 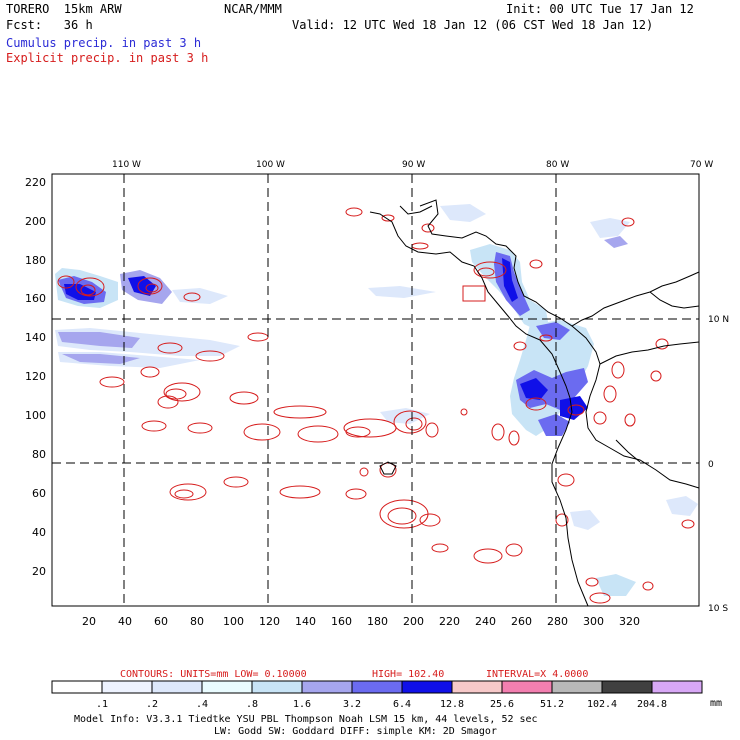 What do you see at coordinates (552, 704) in the screenshot?
I see `colorbar-label: 51.2` at bounding box center [552, 704].